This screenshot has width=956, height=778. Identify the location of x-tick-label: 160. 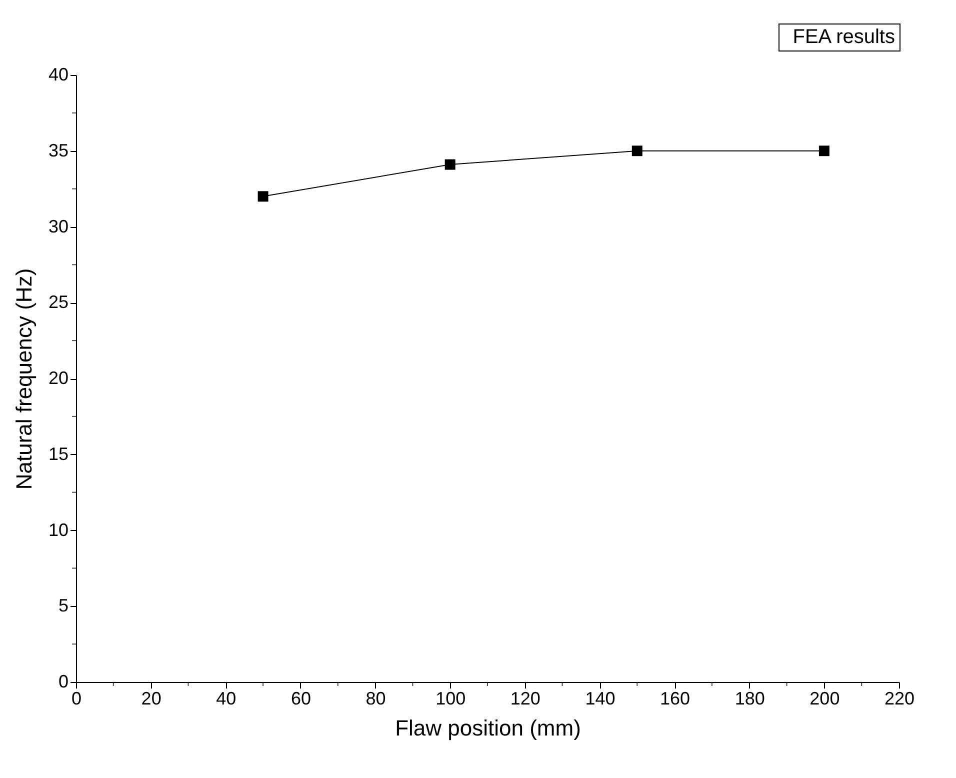
(675, 698).